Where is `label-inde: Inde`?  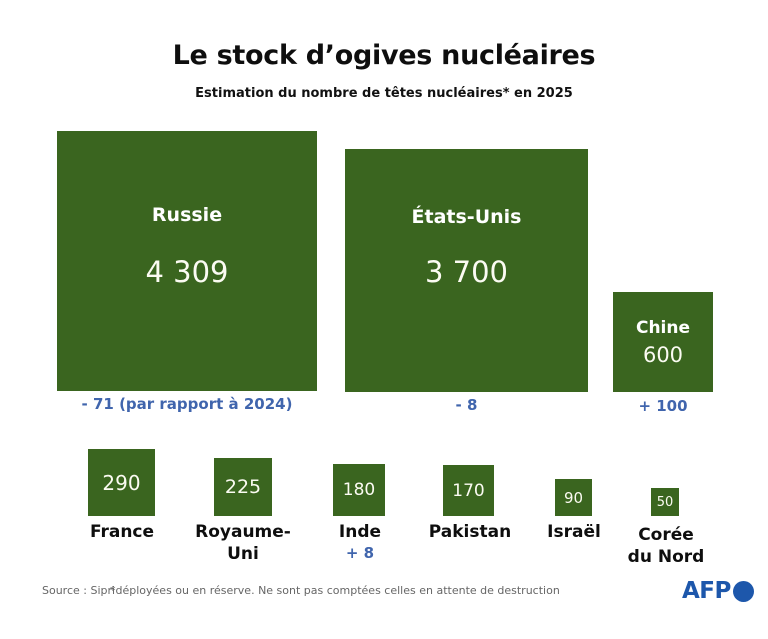
label-inde: Inde is located at coordinates (360, 532).